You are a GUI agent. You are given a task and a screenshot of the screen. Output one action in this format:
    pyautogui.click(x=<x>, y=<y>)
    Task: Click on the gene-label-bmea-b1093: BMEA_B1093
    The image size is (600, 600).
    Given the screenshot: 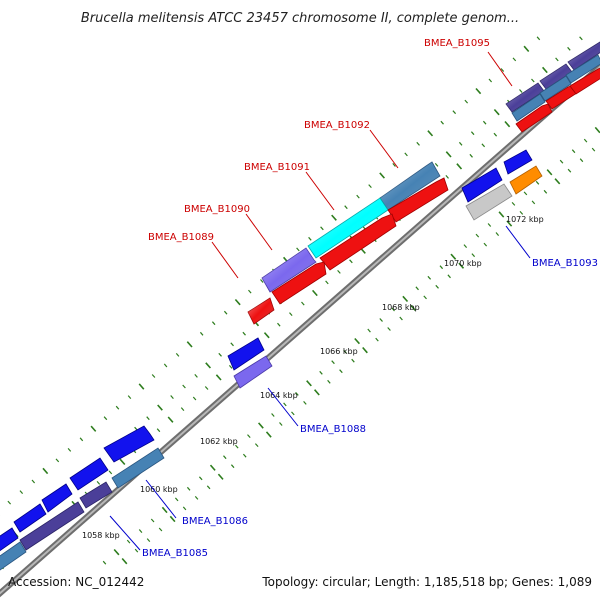 What is the action you would take?
    pyautogui.click(x=565, y=263)
    